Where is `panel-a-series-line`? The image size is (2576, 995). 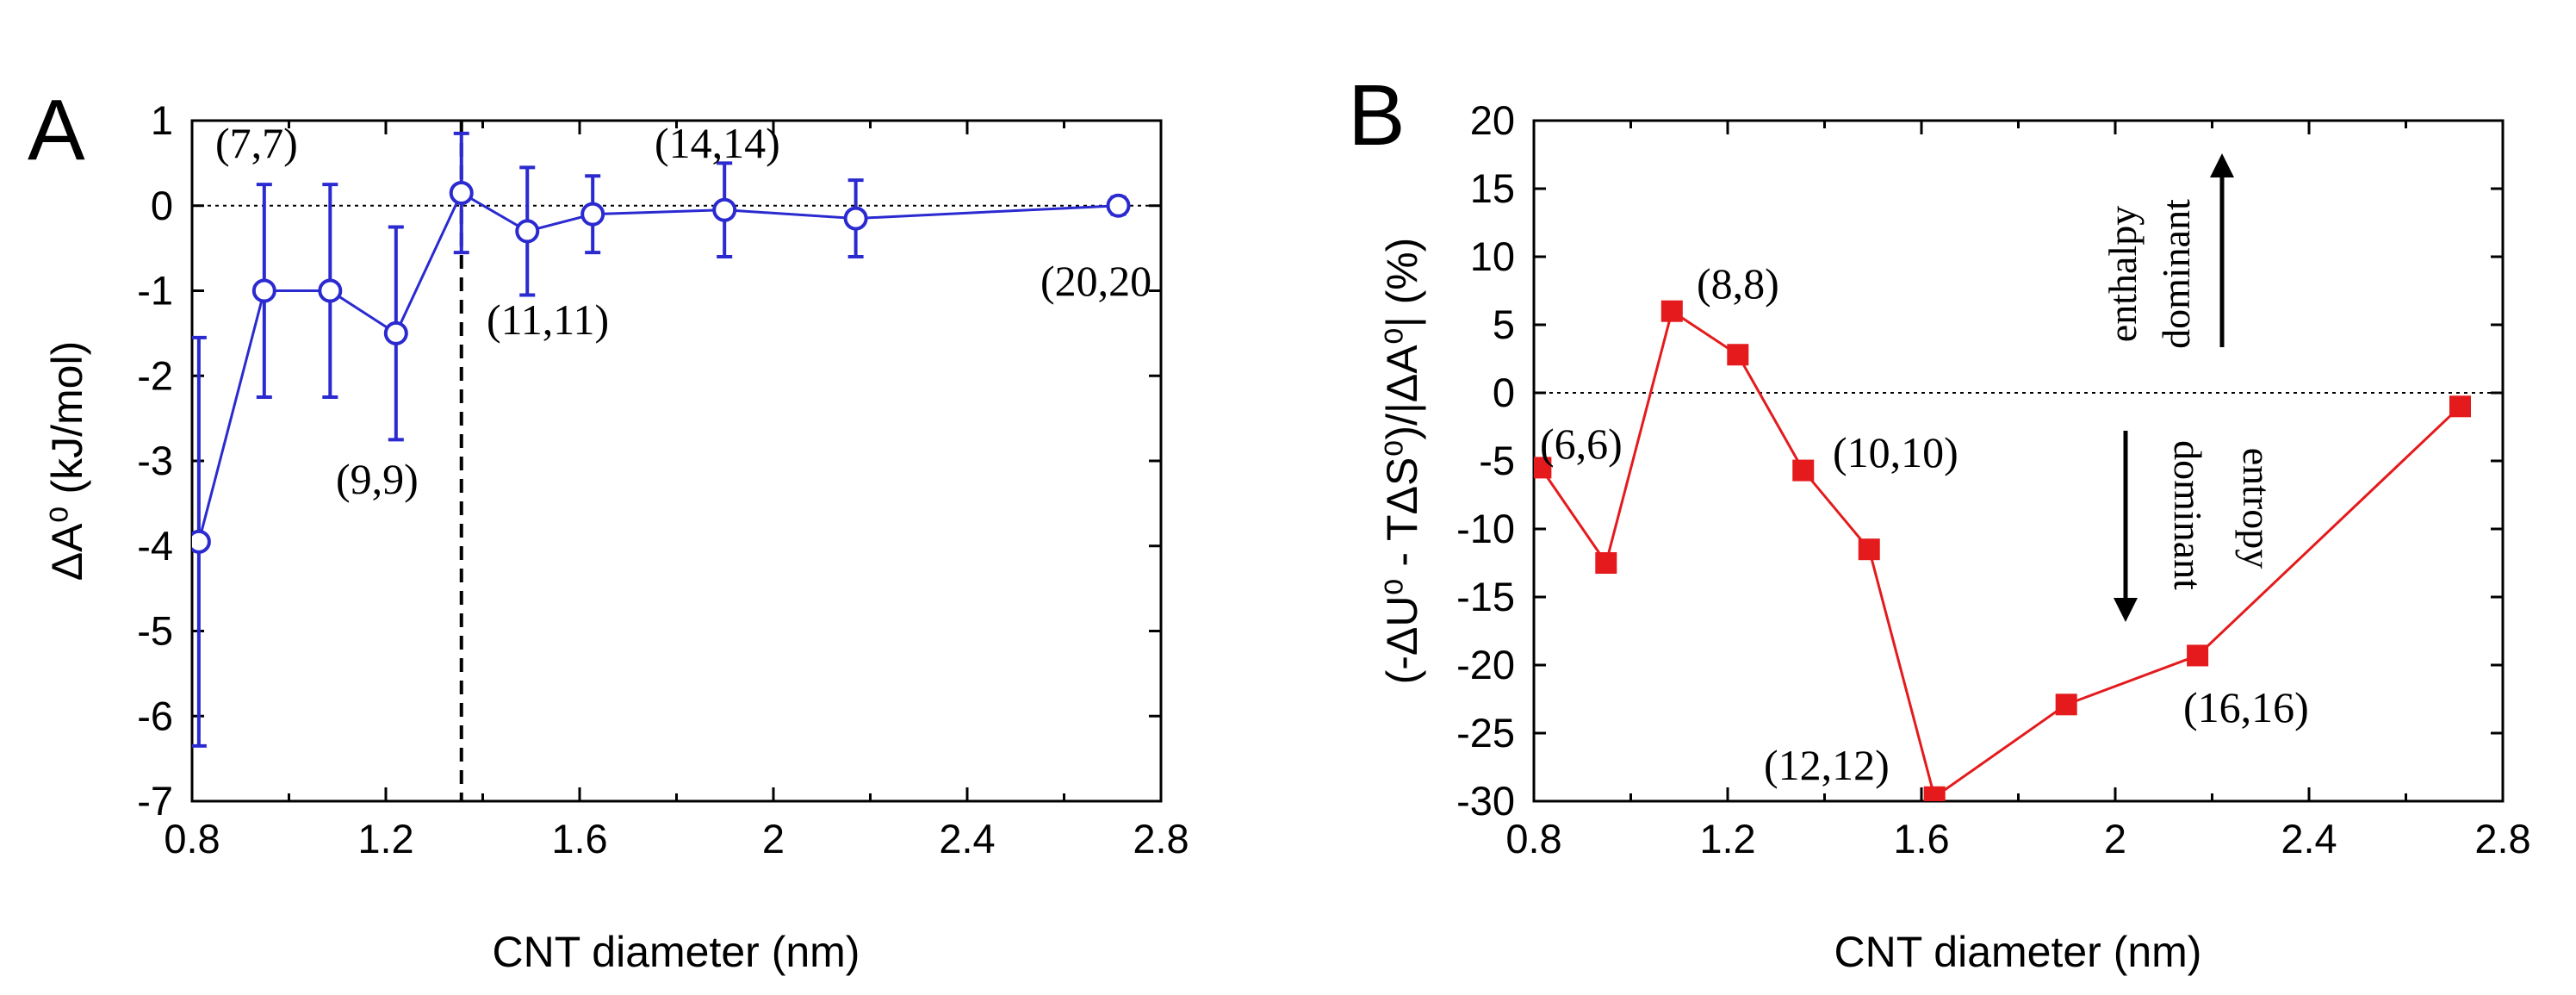
panel-a-series-line is located at coordinates (658, 367).